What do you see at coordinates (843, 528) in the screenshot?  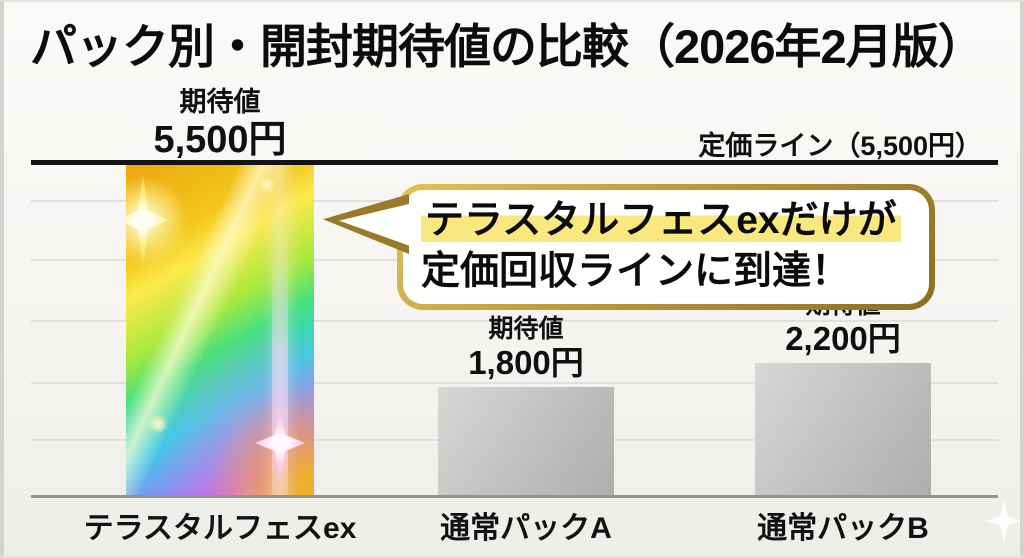 I see `category-label-pack-b: 通常パックB` at bounding box center [843, 528].